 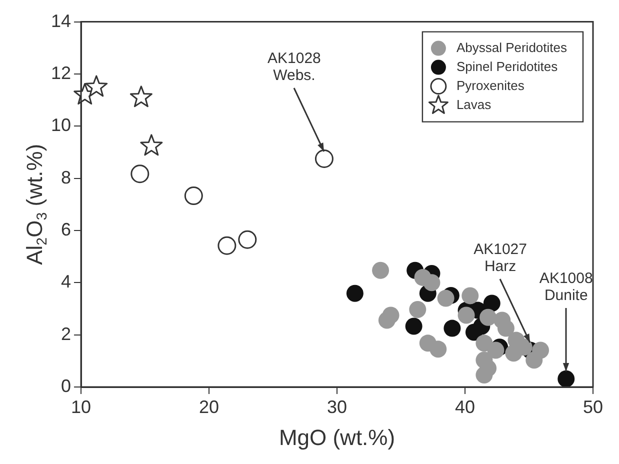 I want to click on annotation: AK1008 Dunite, so click(x=566, y=287).